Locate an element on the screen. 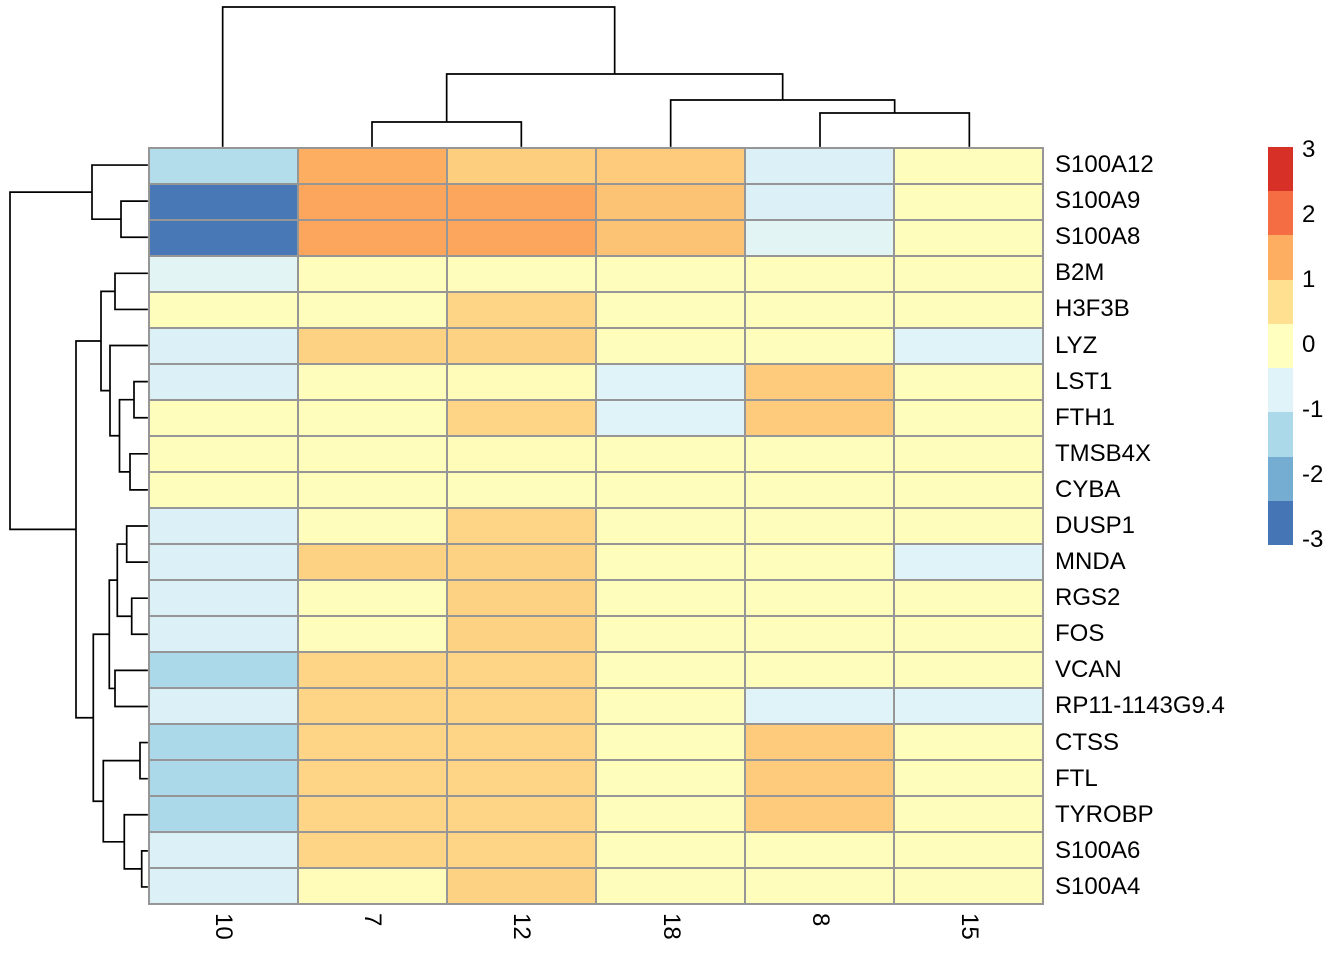  row-label: CYBA is located at coordinates (1088, 489).